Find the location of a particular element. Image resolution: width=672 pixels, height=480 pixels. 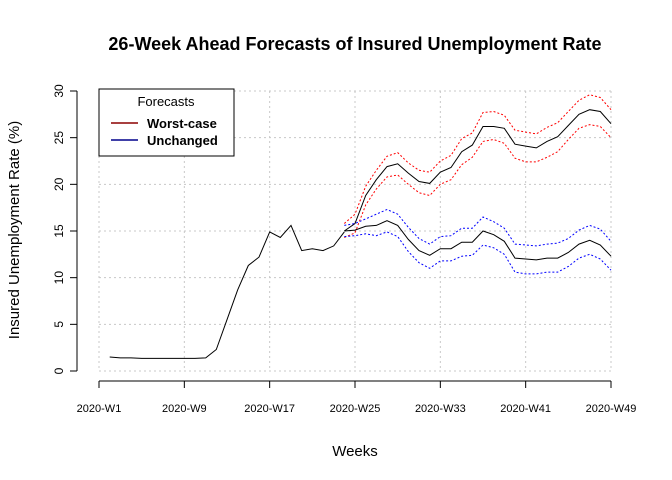

legend-label-worst-case: Worst-case is located at coordinates (182, 123).